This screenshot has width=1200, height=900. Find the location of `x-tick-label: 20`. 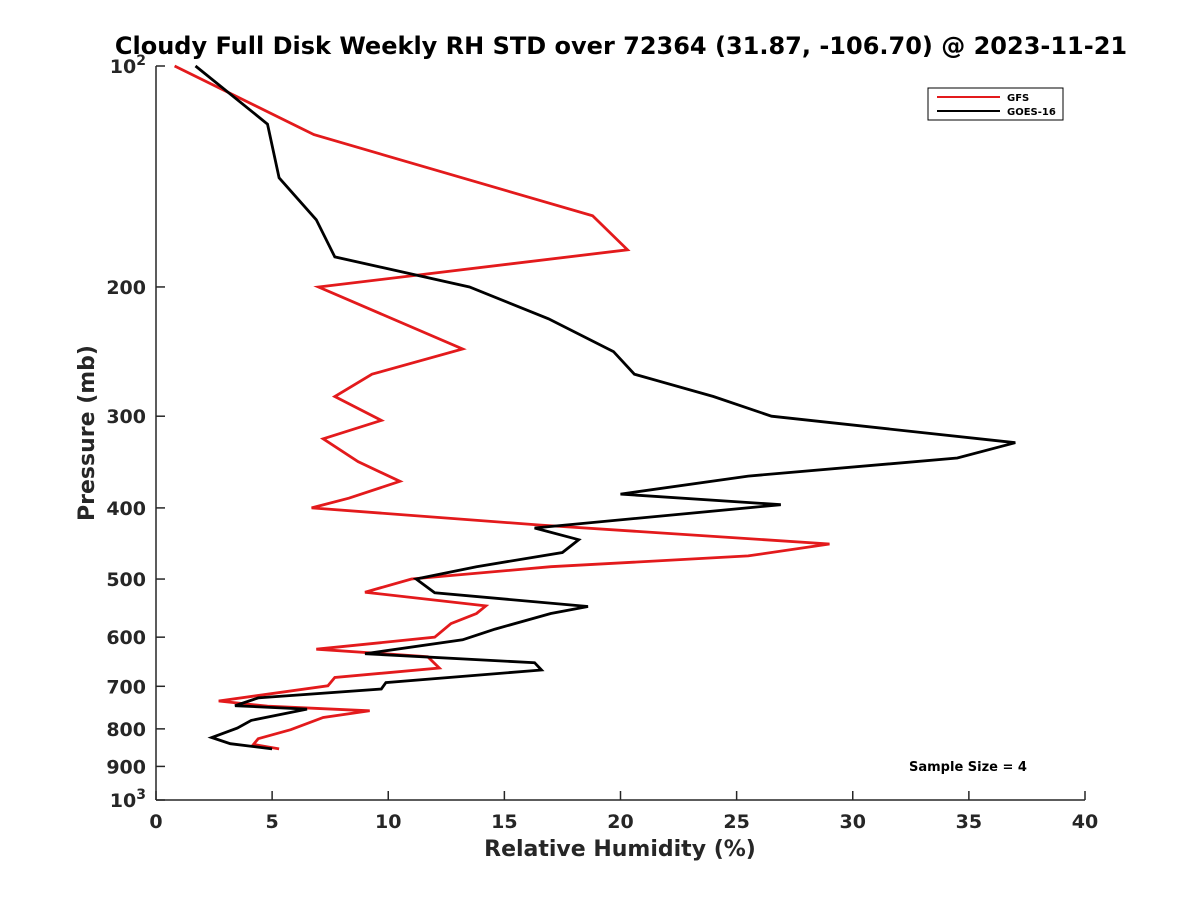

x-tick-label: 20 is located at coordinates (620, 822).